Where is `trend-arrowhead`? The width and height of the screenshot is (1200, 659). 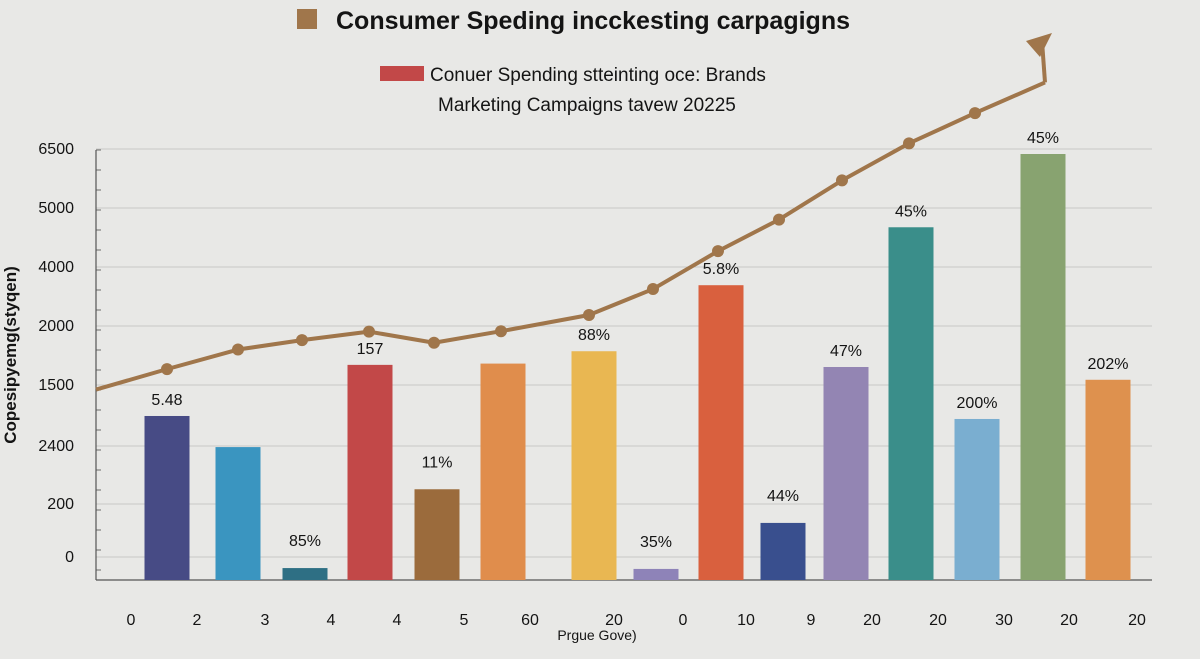
trend-arrowhead is located at coordinates (1039, 45).